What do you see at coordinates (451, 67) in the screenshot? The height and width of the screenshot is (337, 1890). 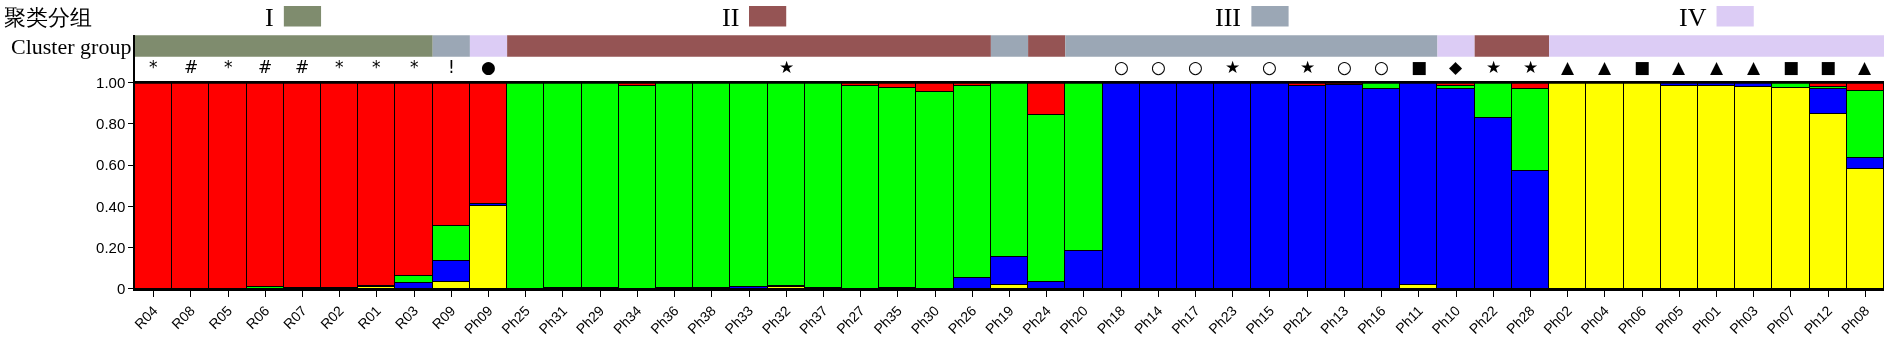 I see `annotation: !` at bounding box center [451, 67].